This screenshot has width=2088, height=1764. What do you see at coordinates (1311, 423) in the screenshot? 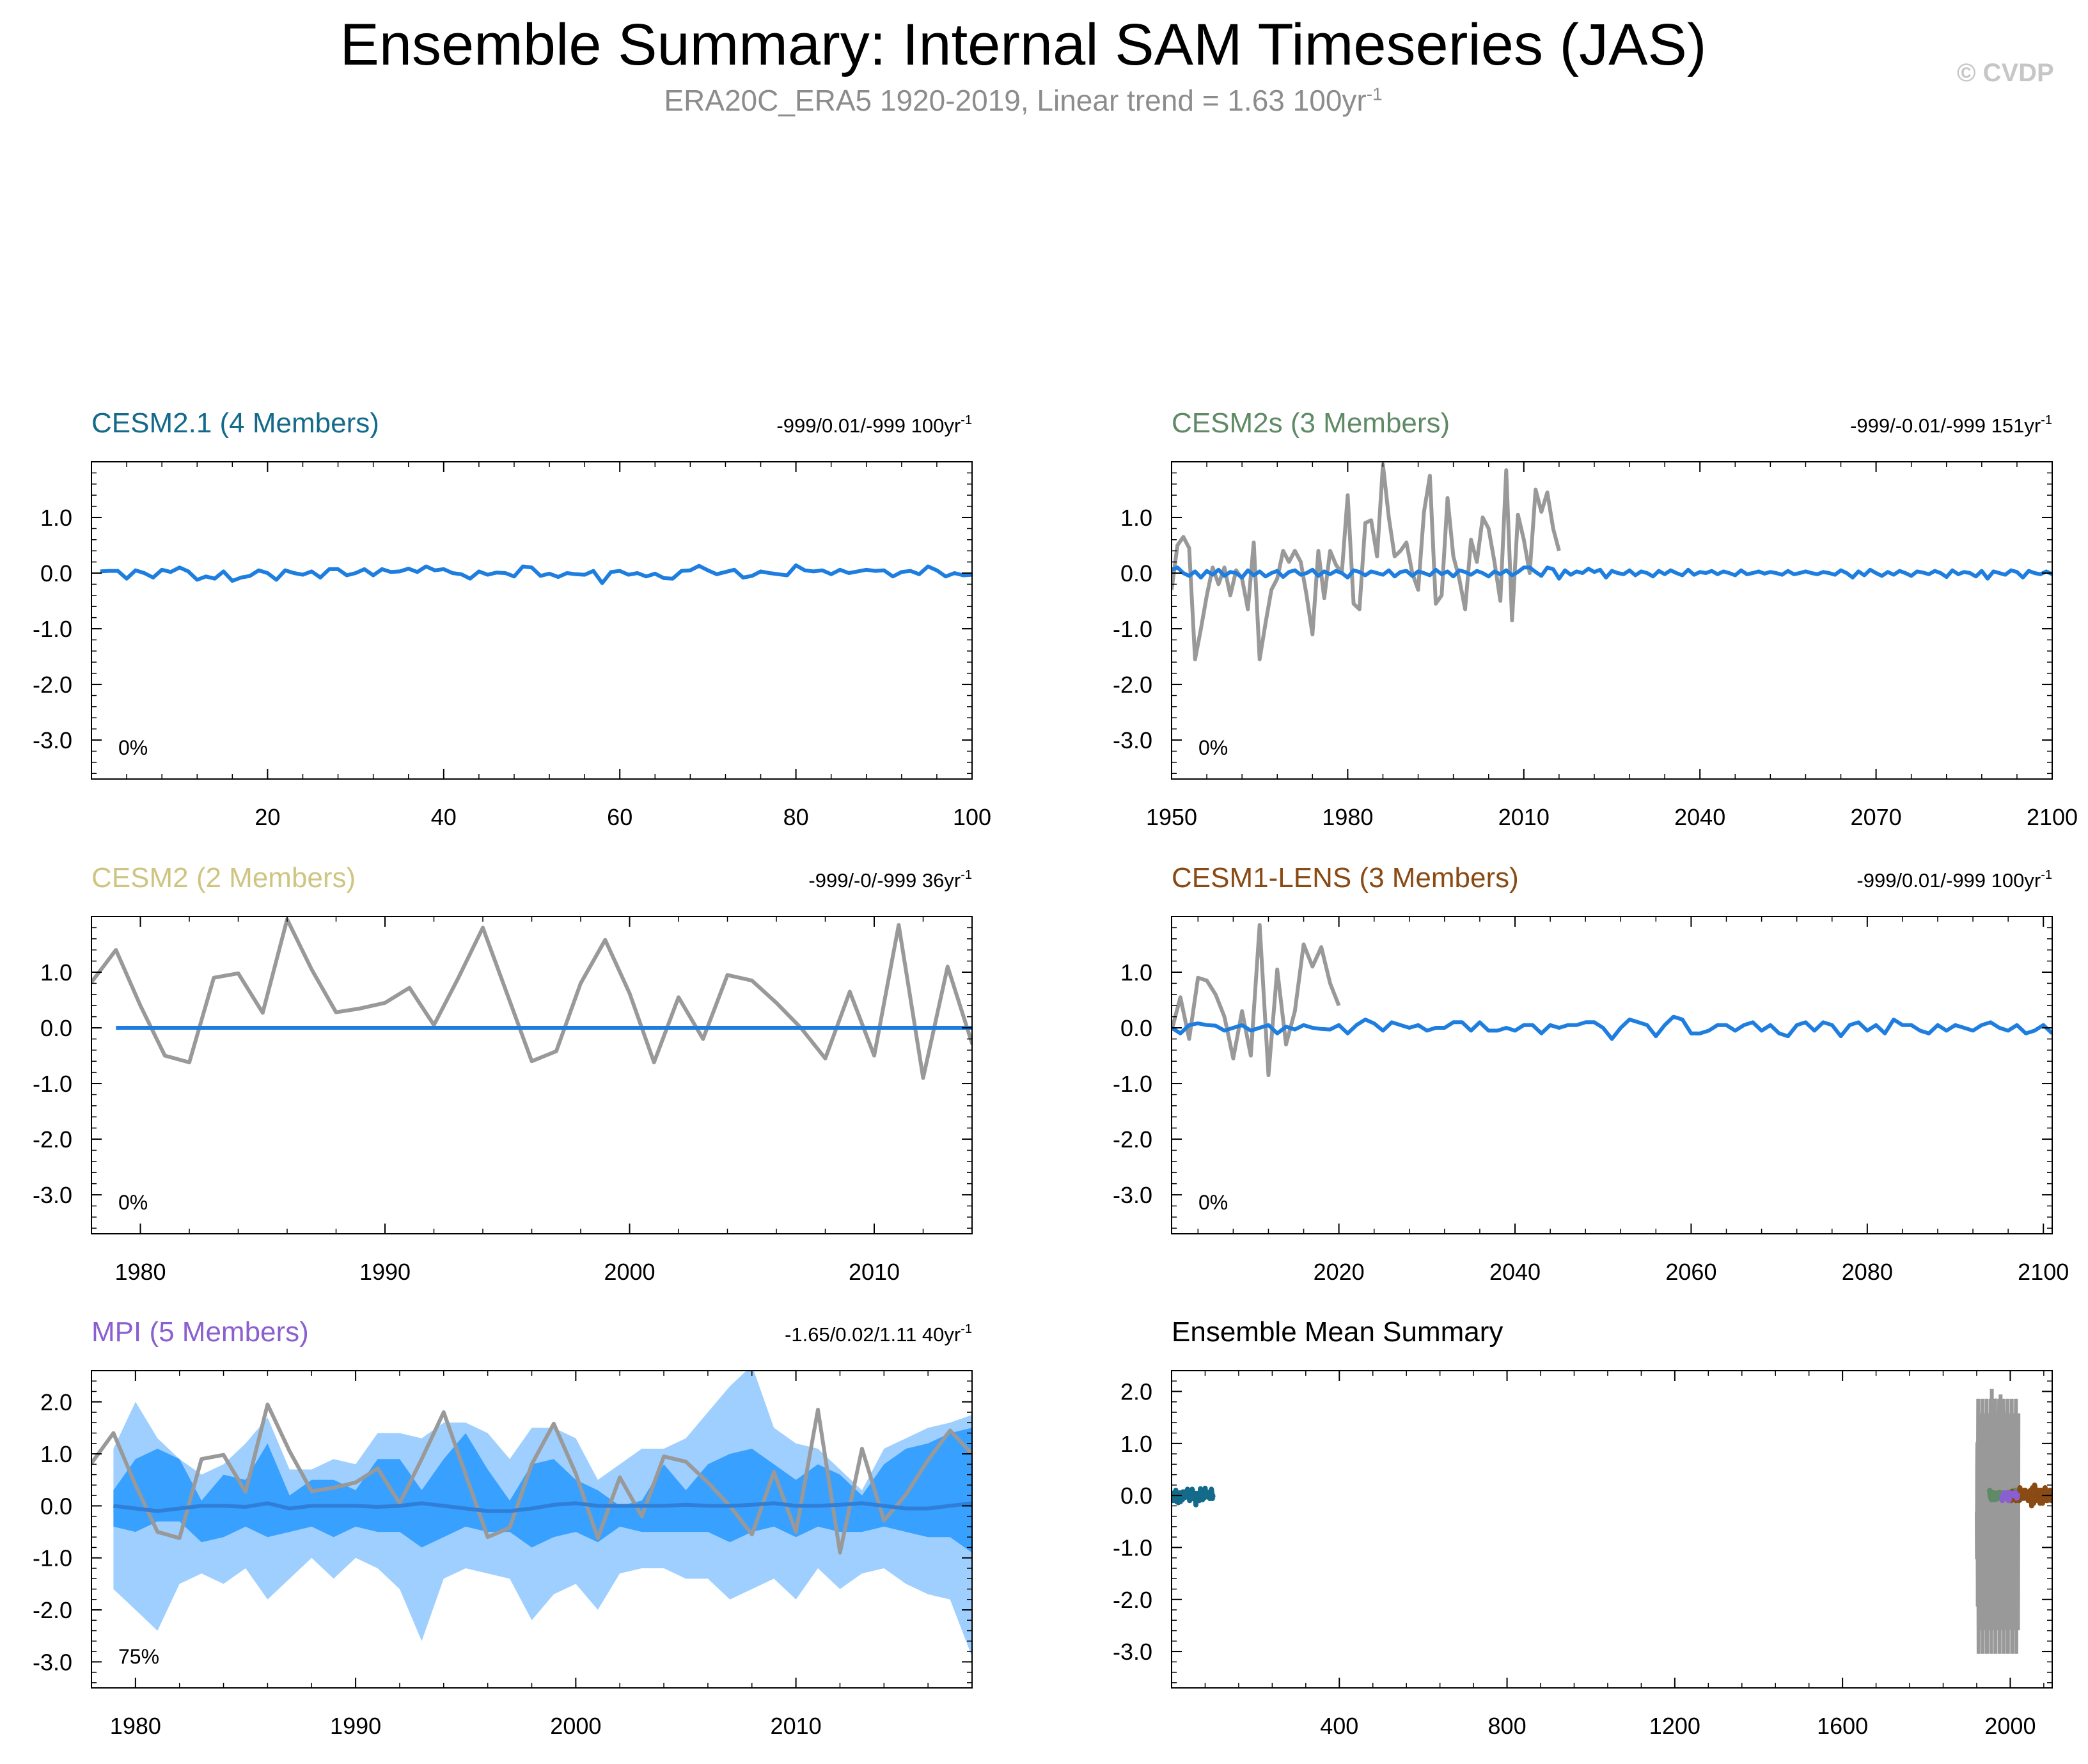
I see `panel-title-cesm2s: CESM2s (3 Members)` at bounding box center [1311, 423].